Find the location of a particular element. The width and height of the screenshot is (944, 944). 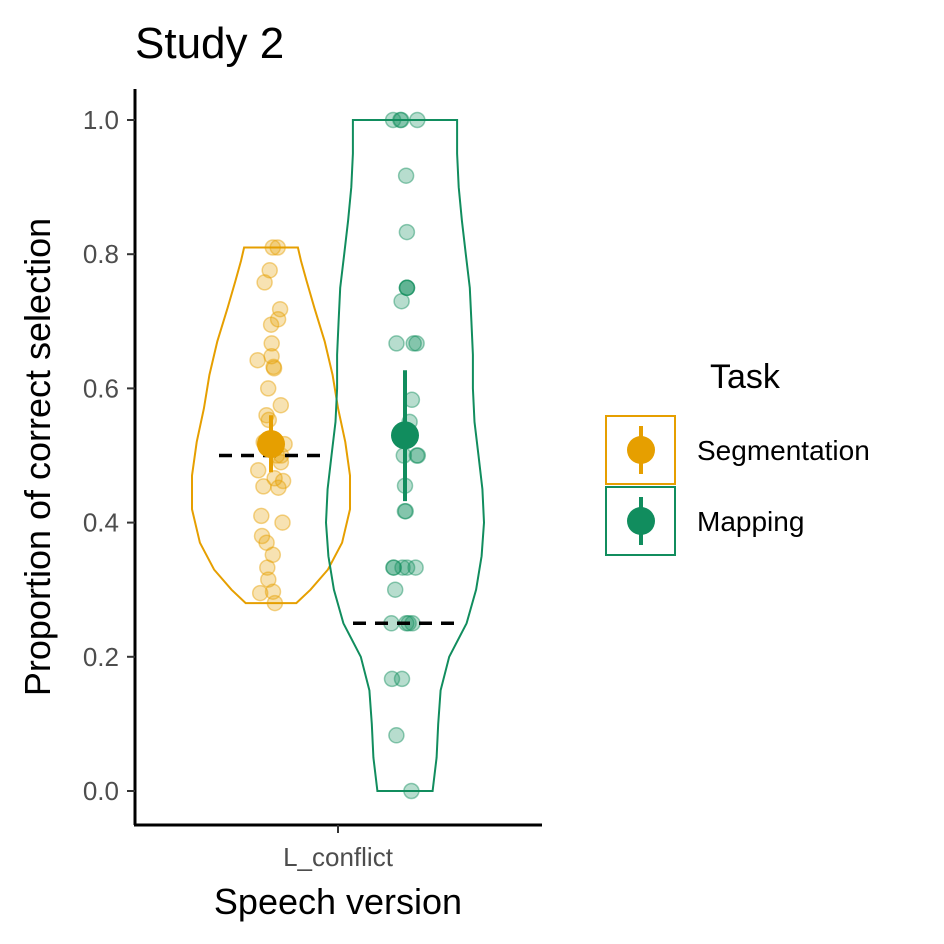

y-tick-label: 0.4 is located at coordinates (101, 523).